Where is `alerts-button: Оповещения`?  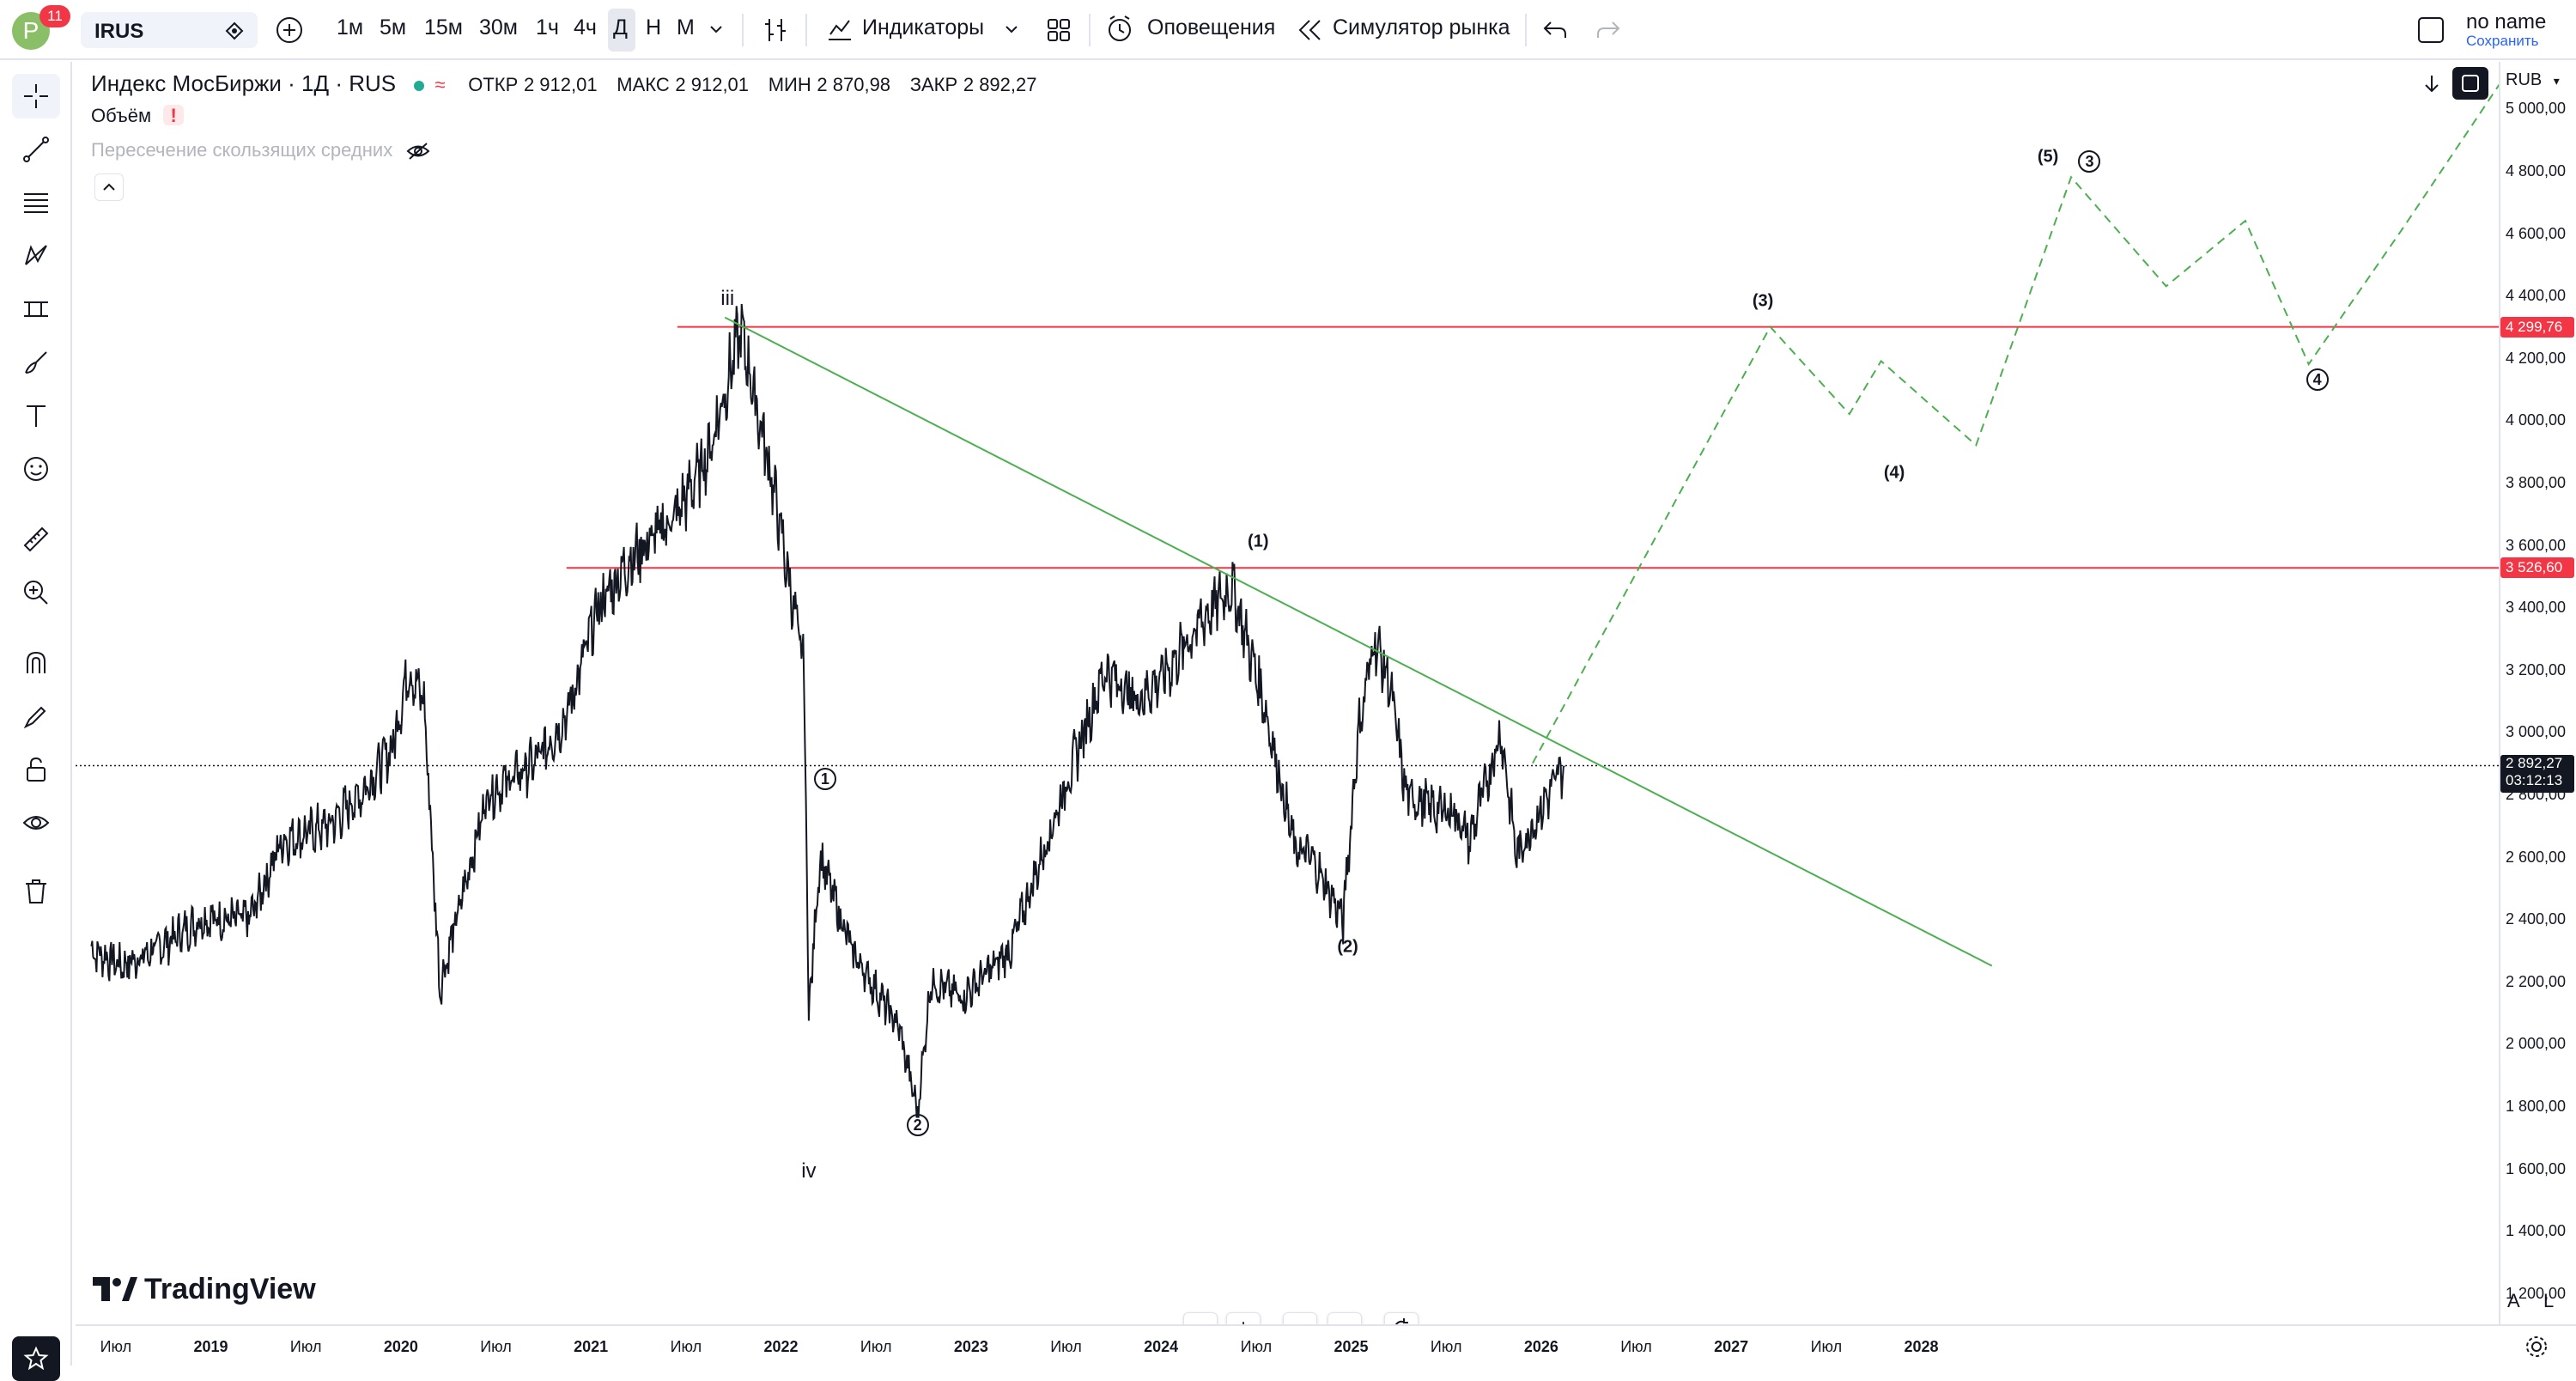 alerts-button: Оповещения is located at coordinates (1211, 27).